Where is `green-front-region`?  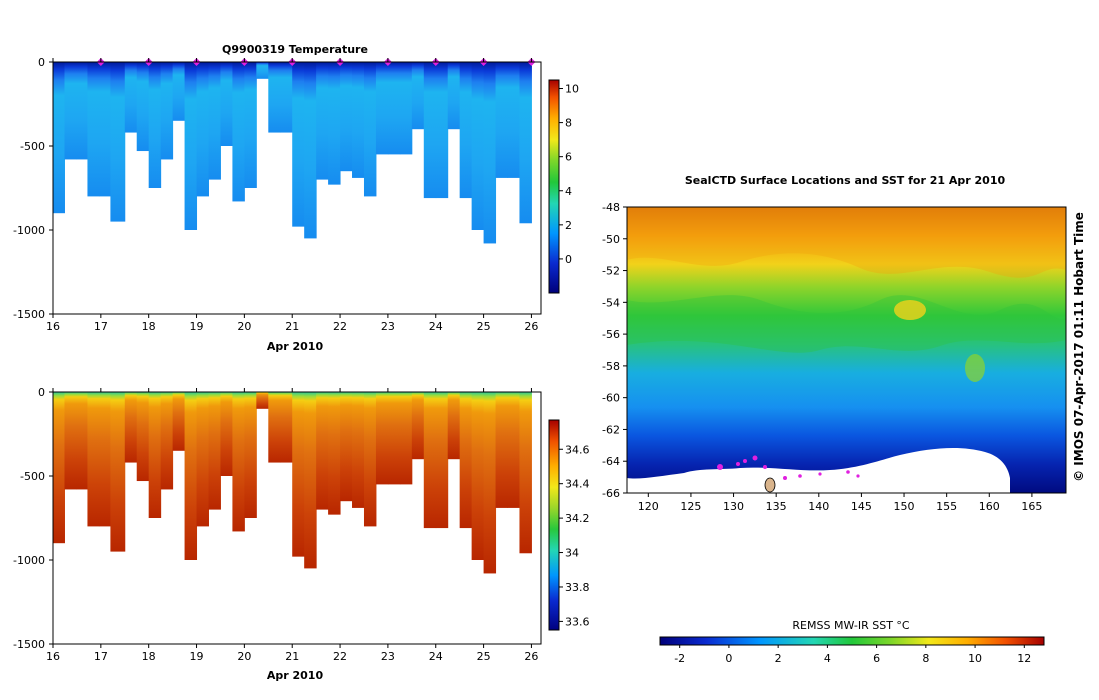
green-front-region is located at coordinates (846, 324).